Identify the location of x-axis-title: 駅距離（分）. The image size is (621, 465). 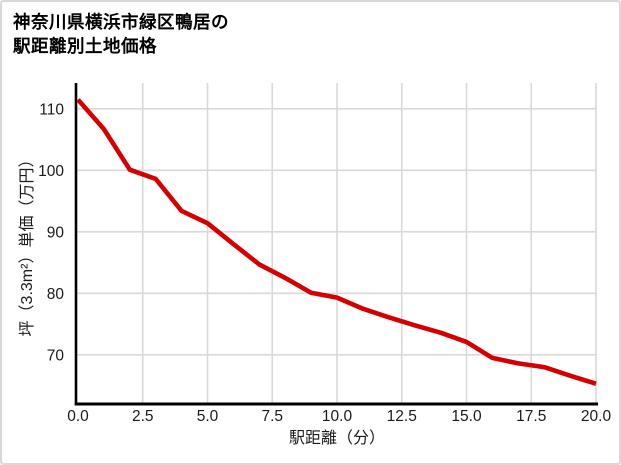
(337, 438).